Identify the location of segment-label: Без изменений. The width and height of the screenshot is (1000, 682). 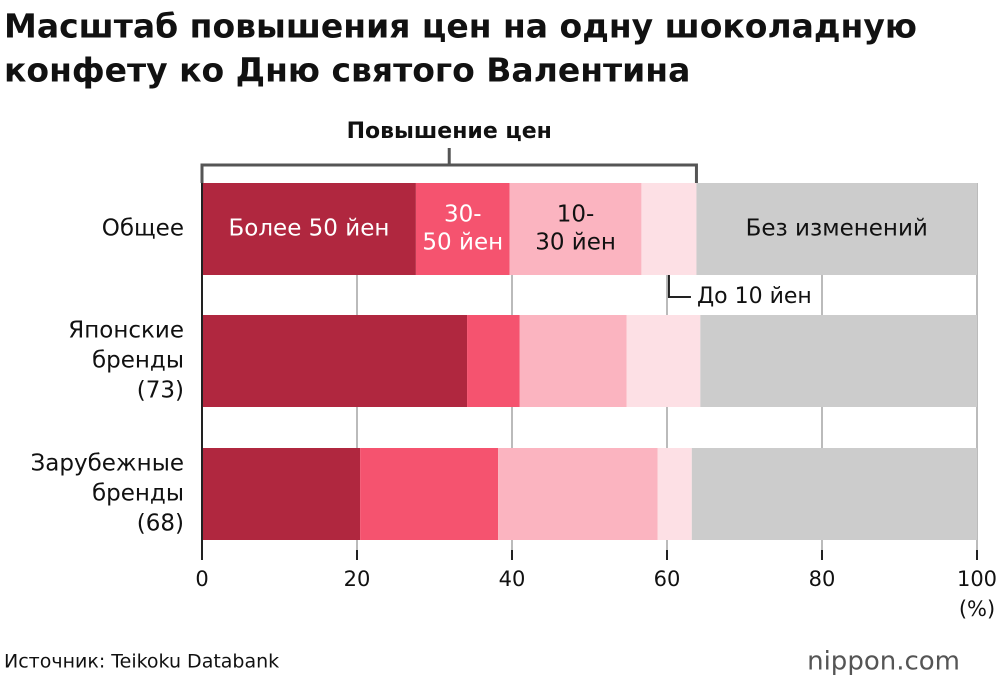
(837, 229).